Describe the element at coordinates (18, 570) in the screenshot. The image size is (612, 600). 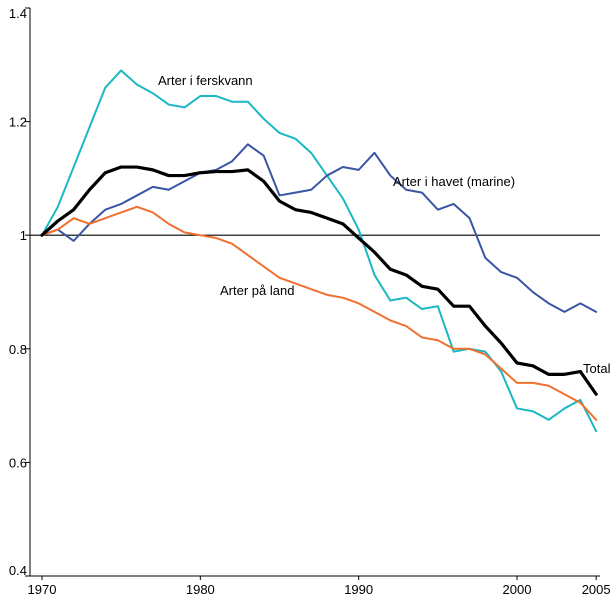
I see `y-tick-label: 0.4` at that location.